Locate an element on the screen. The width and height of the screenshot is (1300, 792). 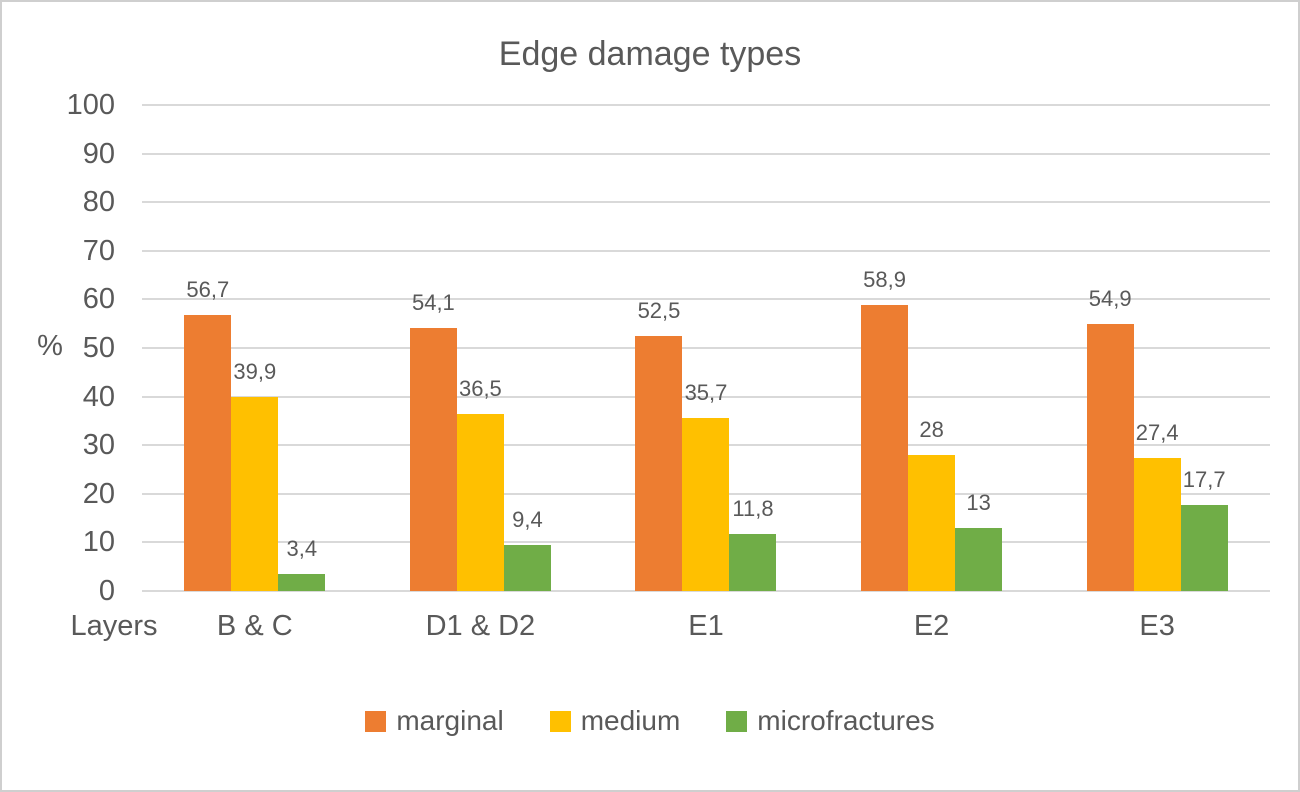
bar-wrap: 17,7 is located at coordinates (1204, 348).